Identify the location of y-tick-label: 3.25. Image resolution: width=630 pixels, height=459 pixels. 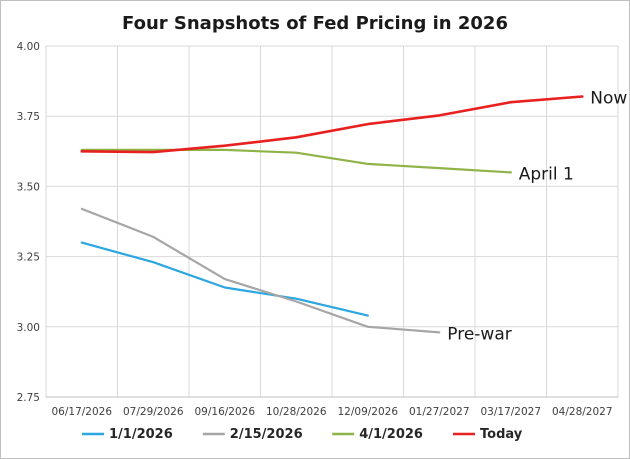
(28, 258).